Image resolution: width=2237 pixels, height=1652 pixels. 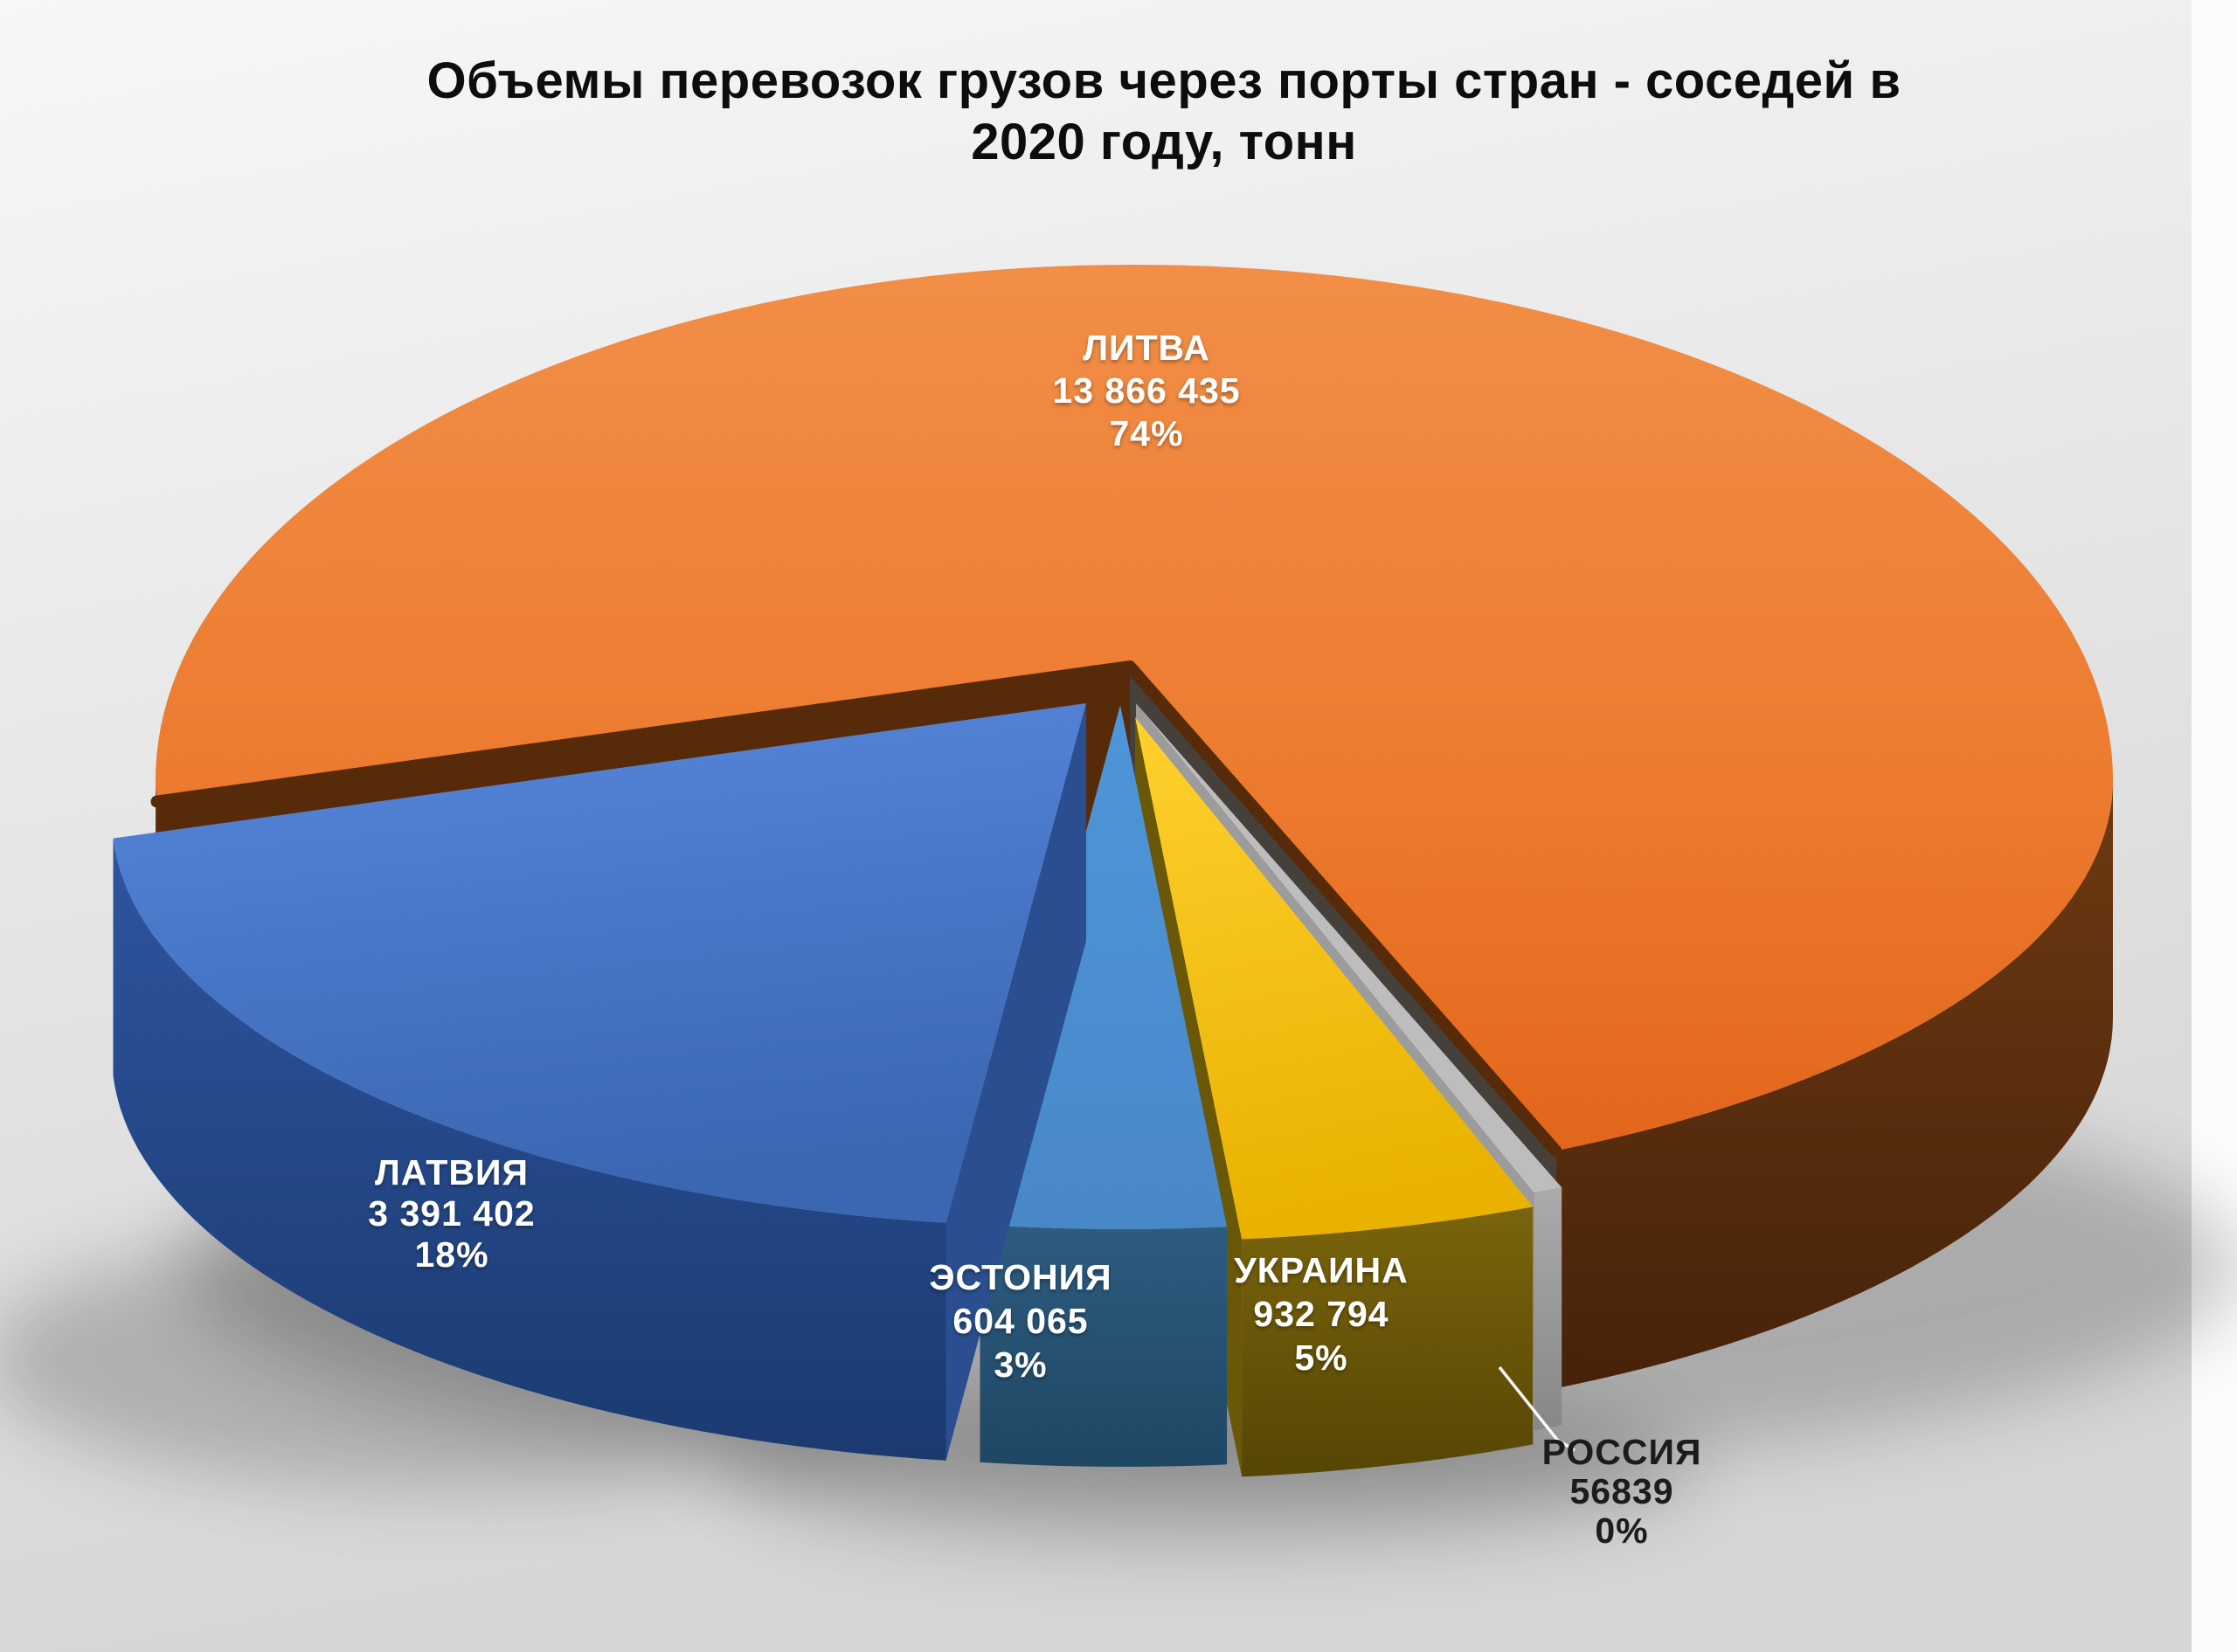 I want to click on rossiya-top-face, so click(x=1349, y=948).